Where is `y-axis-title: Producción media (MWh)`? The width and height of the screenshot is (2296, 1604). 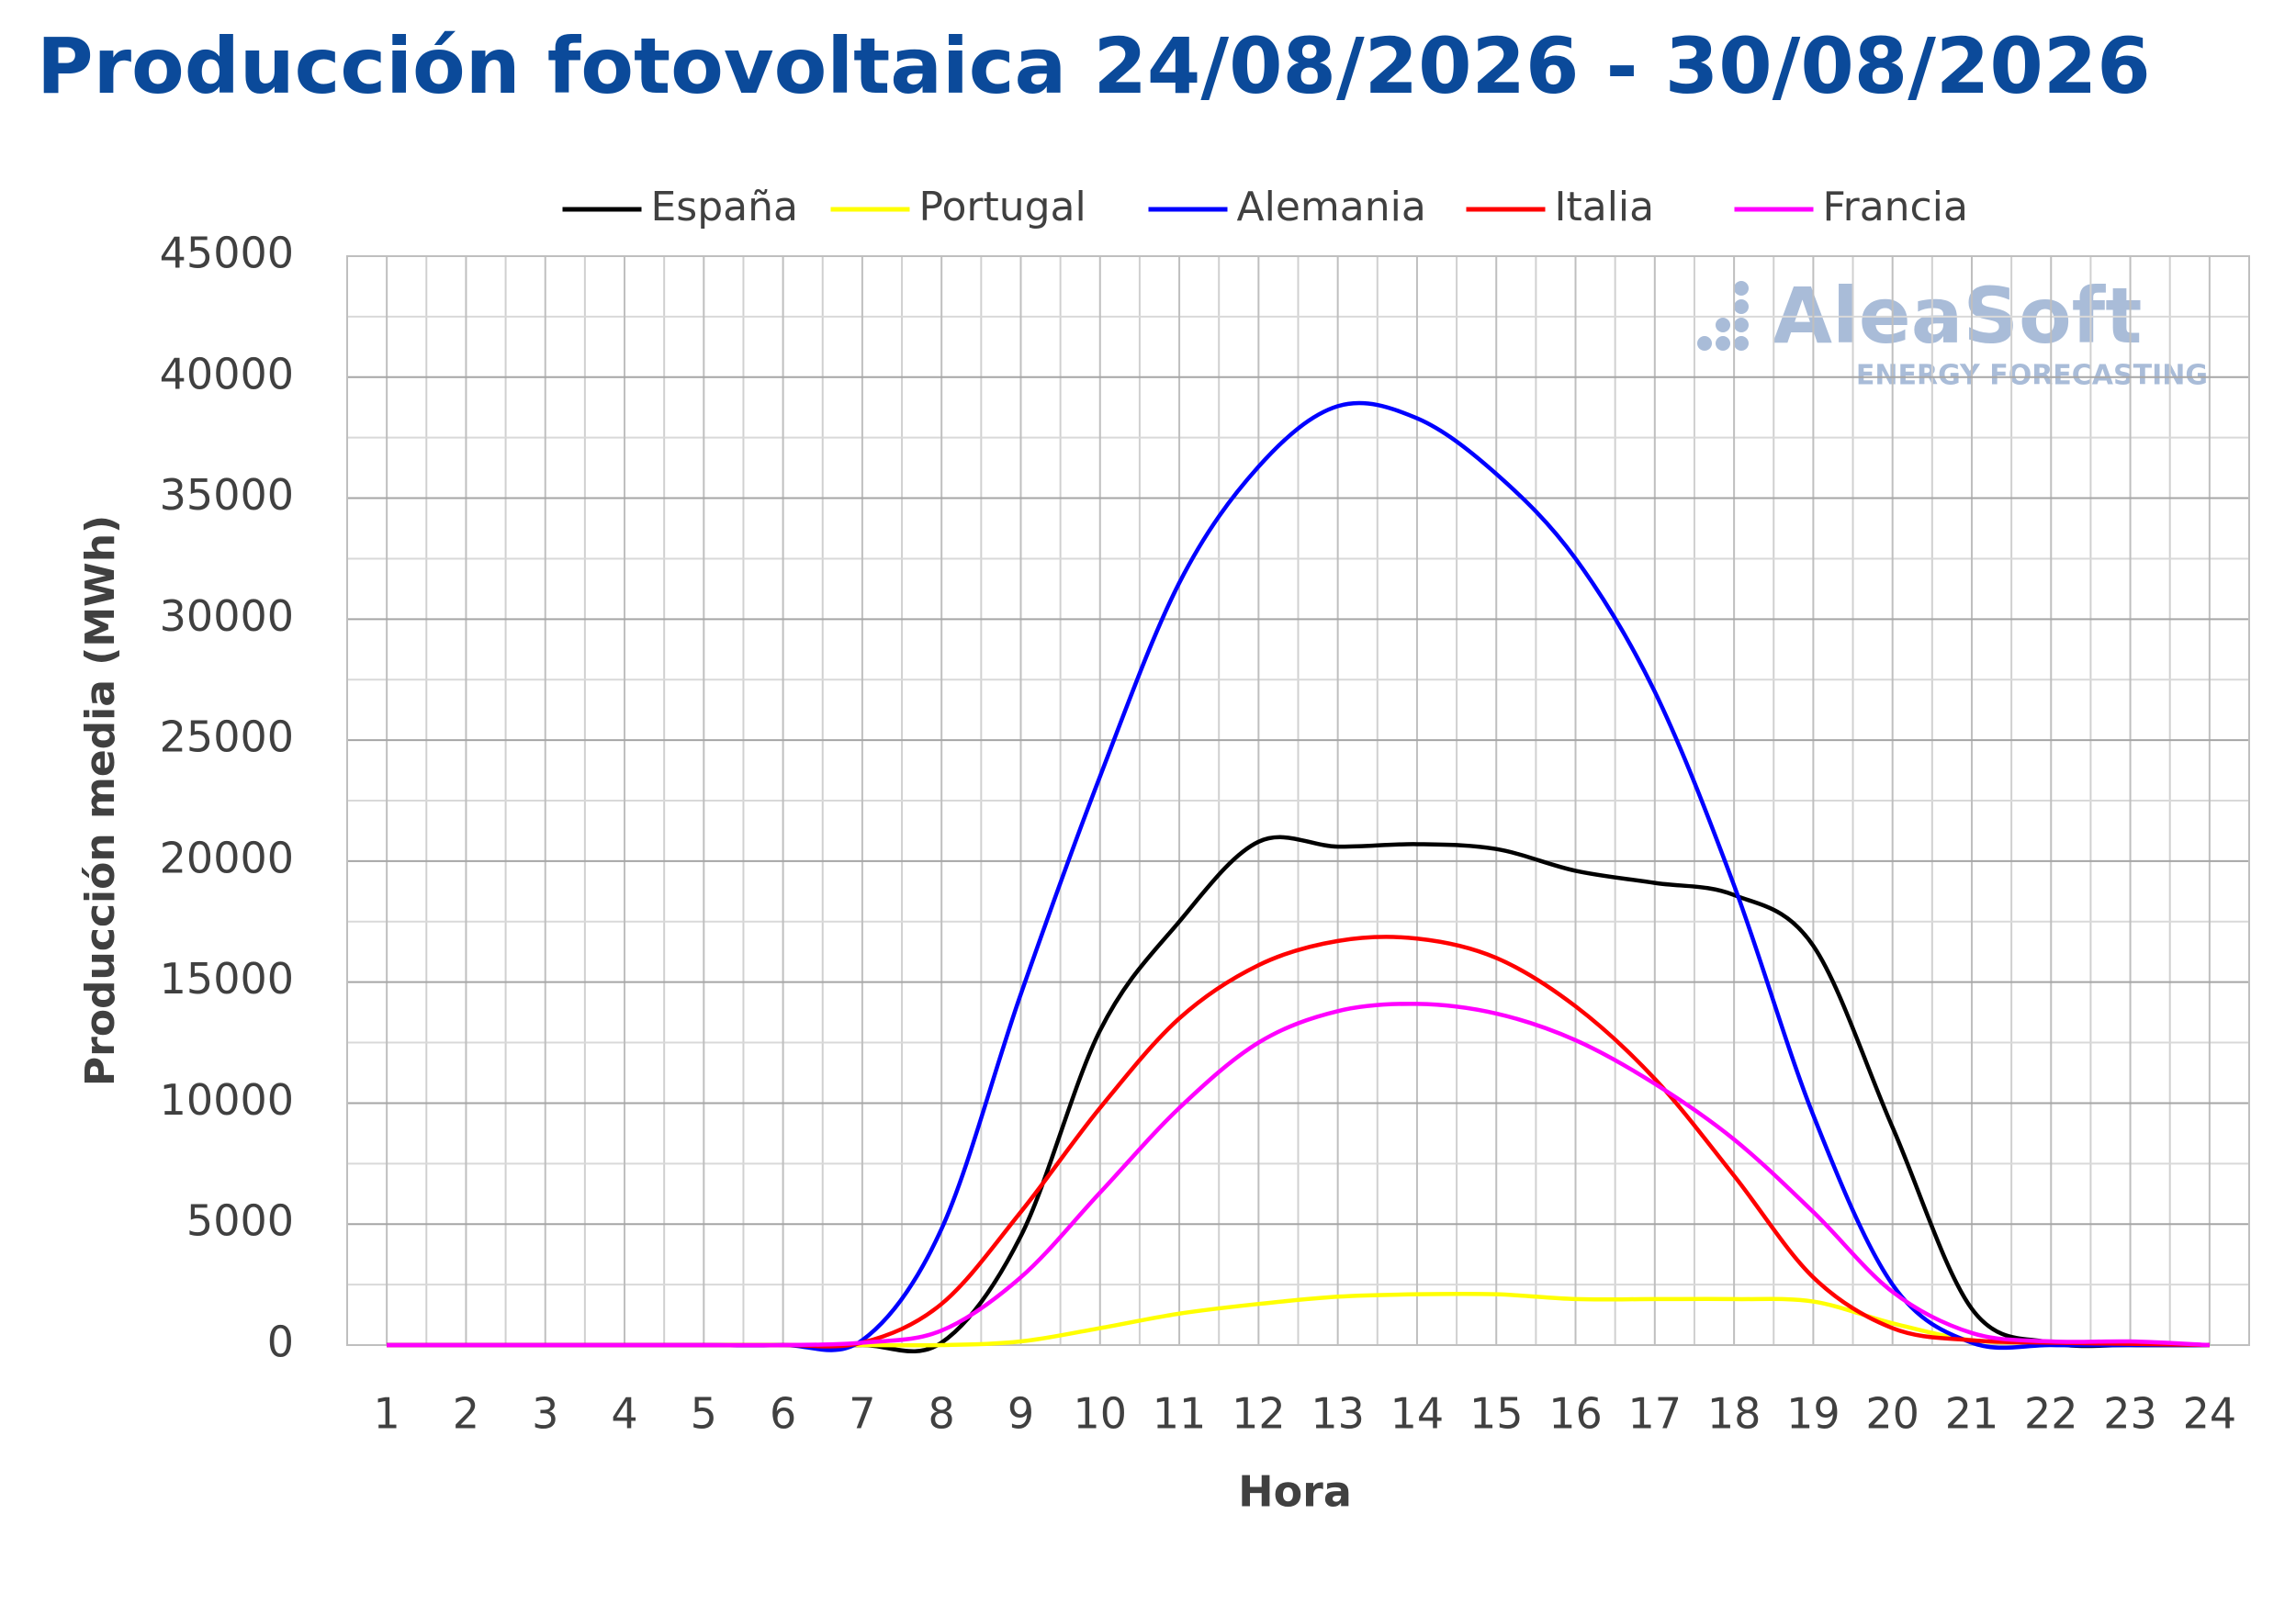 y-axis-title: Producción media (MWh) is located at coordinates (100, 800).